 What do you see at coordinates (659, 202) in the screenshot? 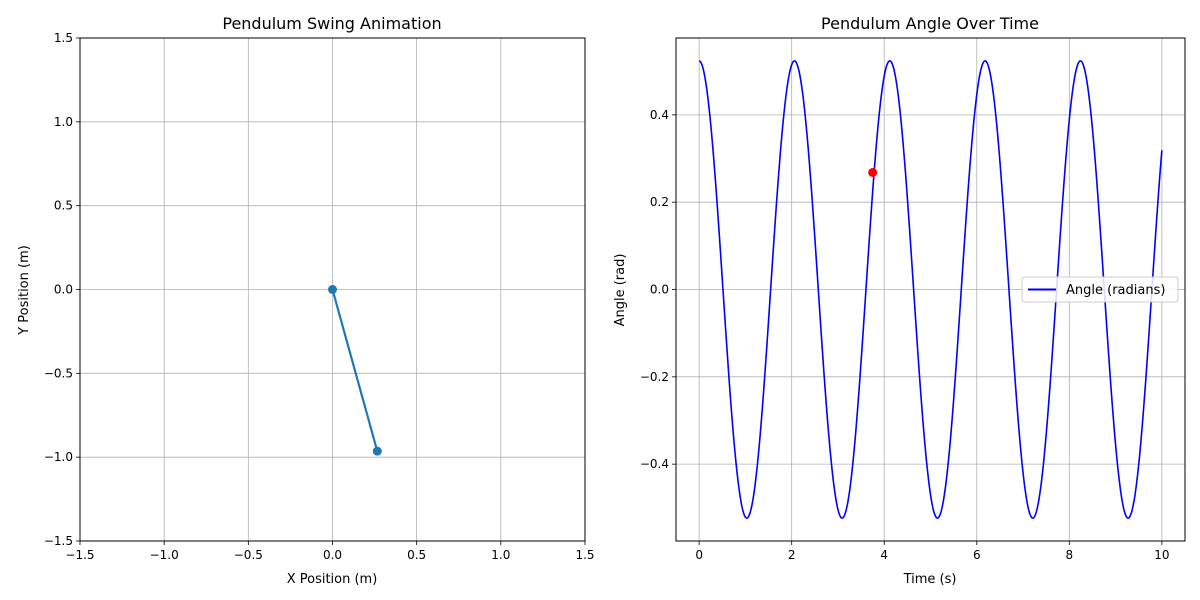
I see `y-tick-label: 0.2` at bounding box center [659, 202].